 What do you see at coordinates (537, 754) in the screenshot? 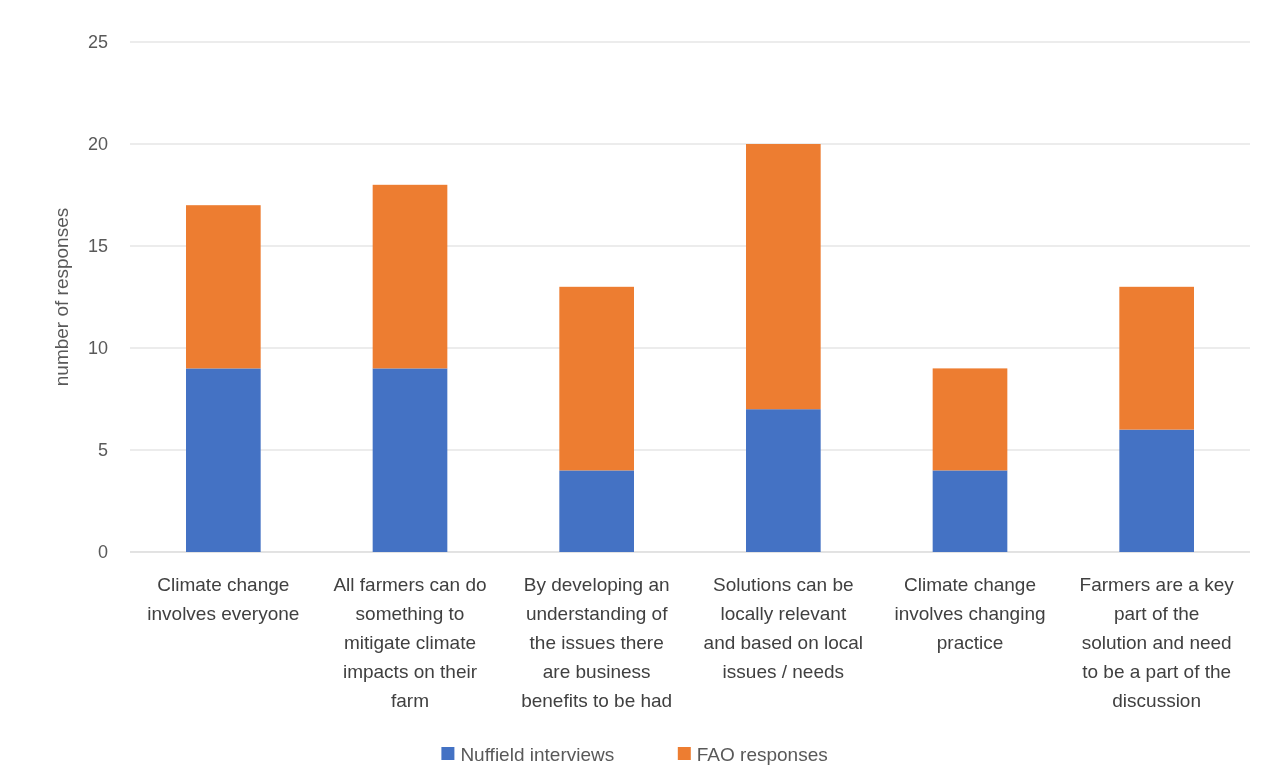
I see `legend-label: Nuffield interviews` at bounding box center [537, 754].